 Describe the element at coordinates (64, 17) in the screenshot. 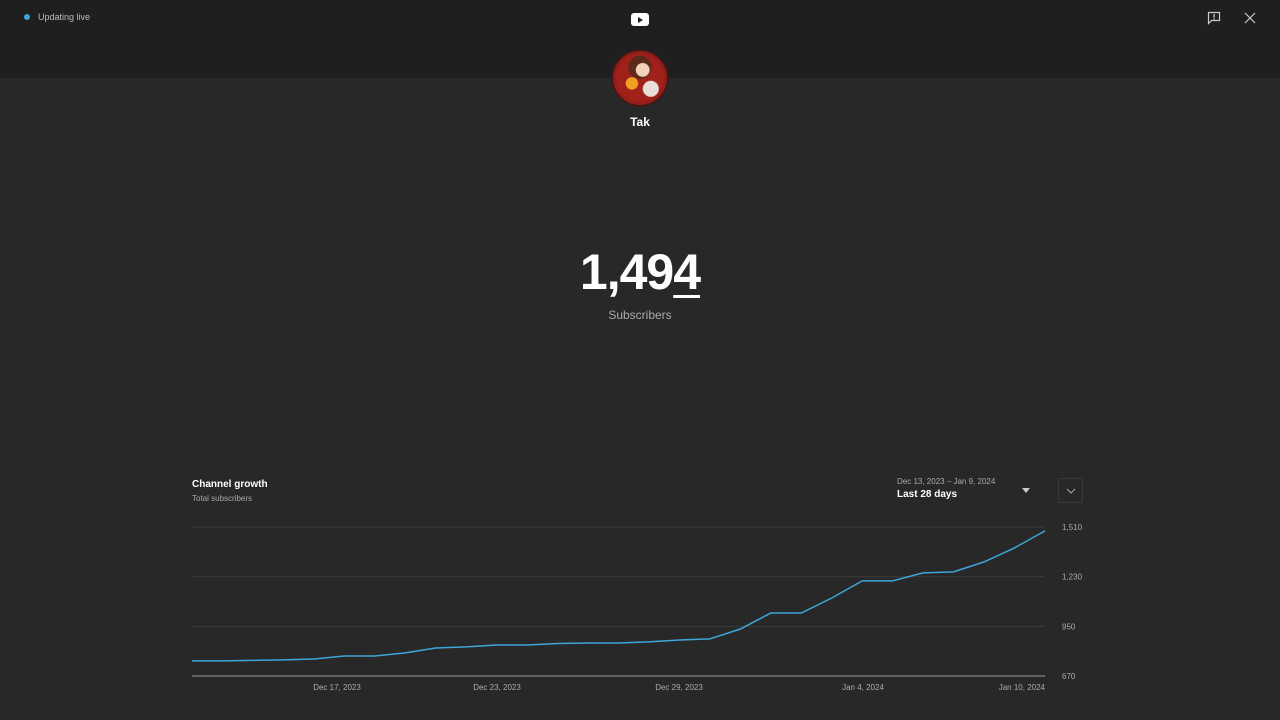

I see `live-status-text: Updating live` at that location.